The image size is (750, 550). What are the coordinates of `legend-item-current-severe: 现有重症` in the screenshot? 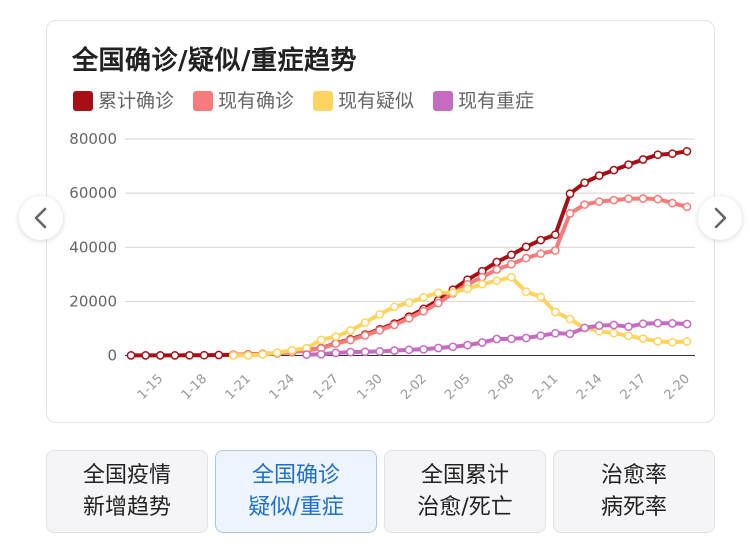 It's located at (483, 101).